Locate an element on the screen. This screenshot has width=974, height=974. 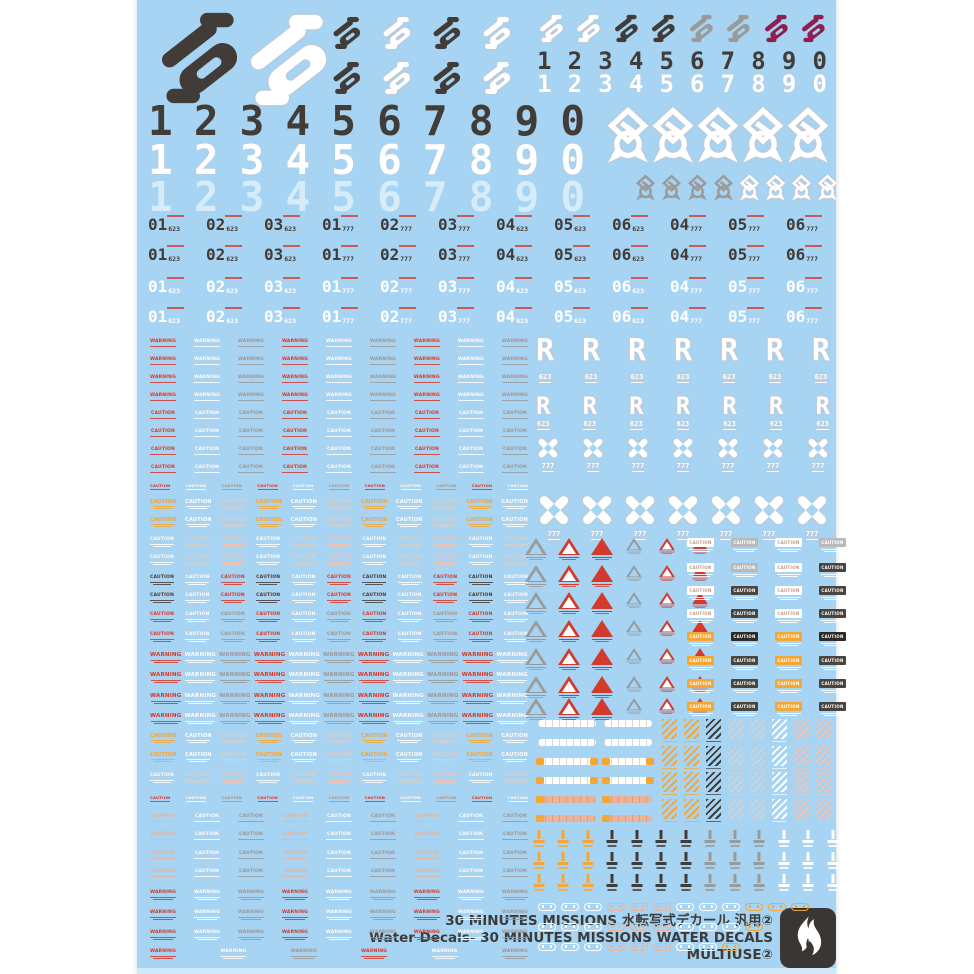
warning-decal: WARNING is located at coordinates (304, 657).